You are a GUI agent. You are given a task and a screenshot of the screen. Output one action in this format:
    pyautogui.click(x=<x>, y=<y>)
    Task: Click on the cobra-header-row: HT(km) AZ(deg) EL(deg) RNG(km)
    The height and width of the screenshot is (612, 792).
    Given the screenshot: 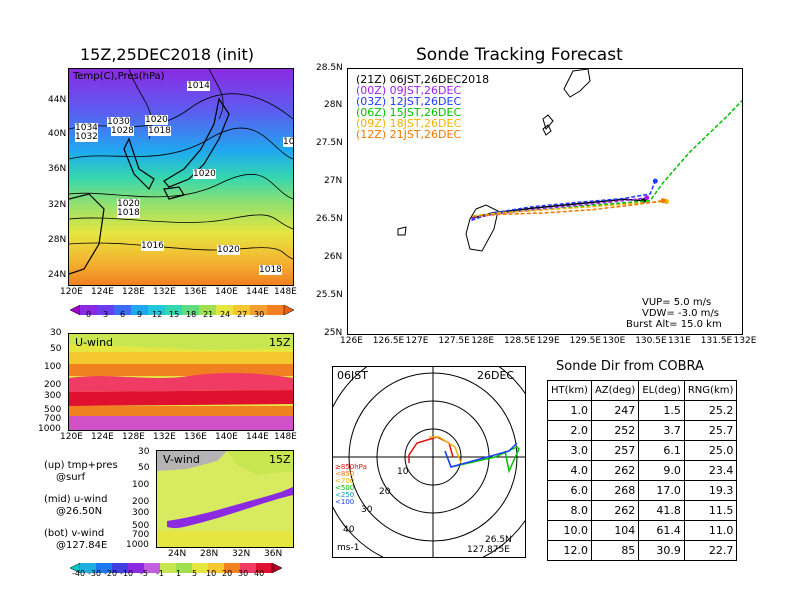 What is the action you would take?
    pyautogui.click(x=642, y=390)
    